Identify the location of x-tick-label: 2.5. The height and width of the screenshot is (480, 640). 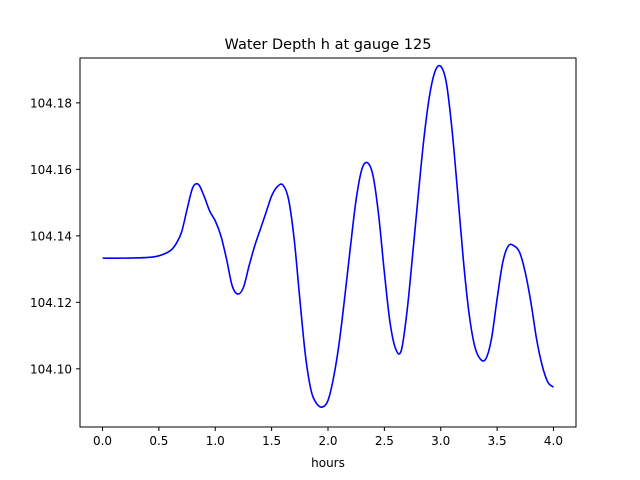
(384, 441).